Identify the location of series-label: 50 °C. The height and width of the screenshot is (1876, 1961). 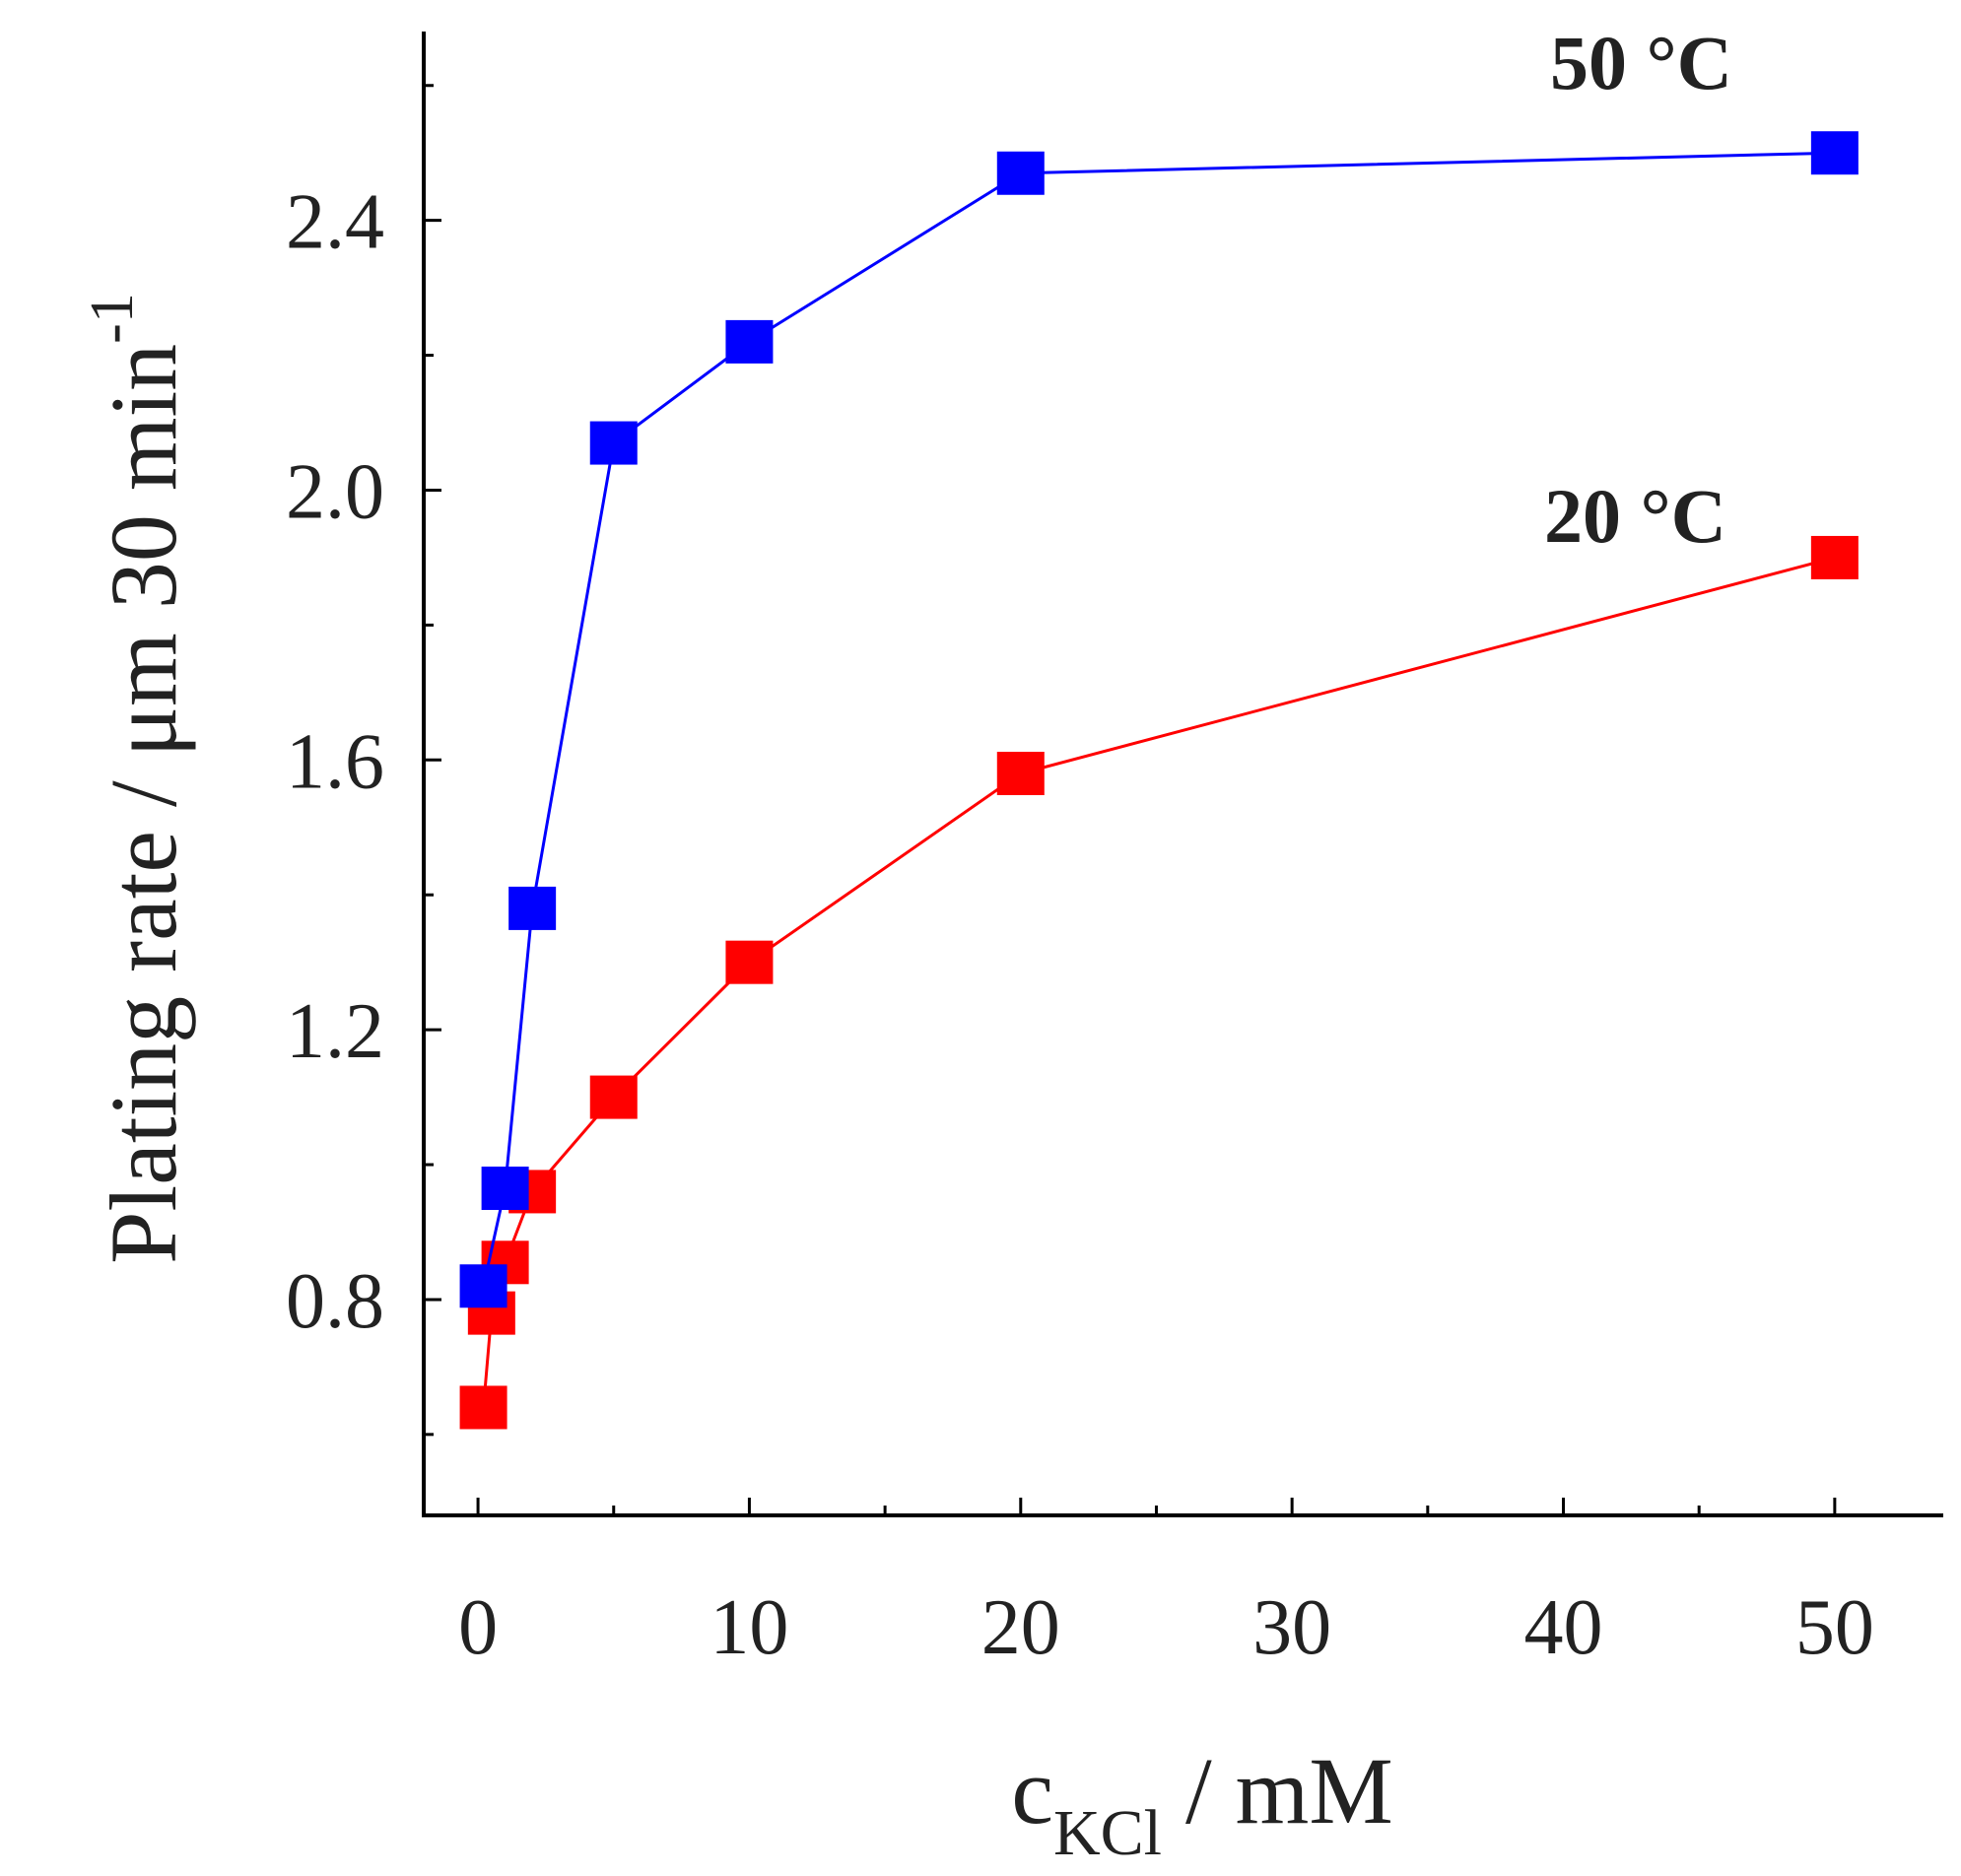
(1641, 63).